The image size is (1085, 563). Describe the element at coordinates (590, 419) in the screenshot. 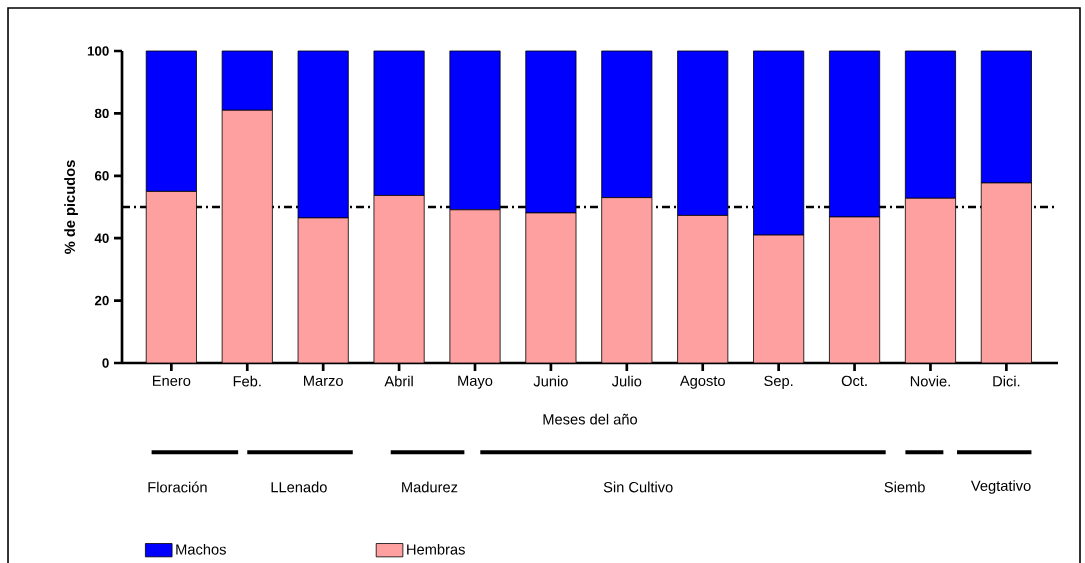

I see `x-axis-title: Meses del año` at that location.